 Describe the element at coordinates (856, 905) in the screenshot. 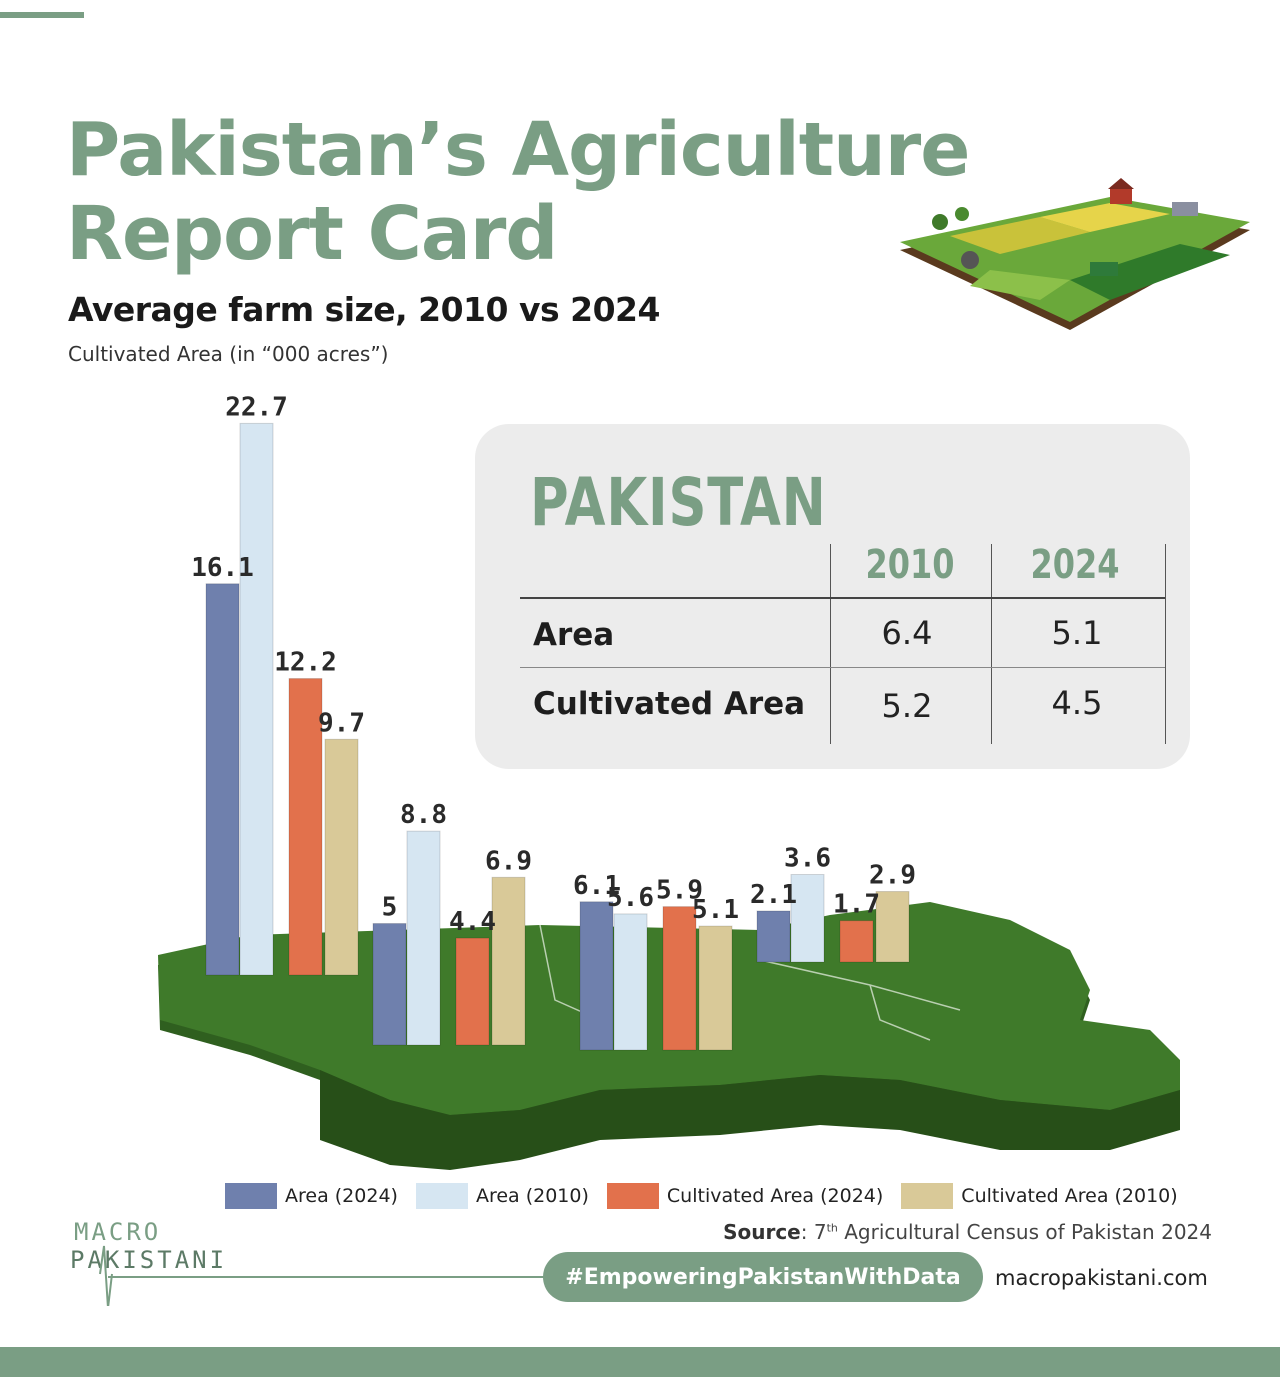

I see `bar-value-label: 1.7` at that location.